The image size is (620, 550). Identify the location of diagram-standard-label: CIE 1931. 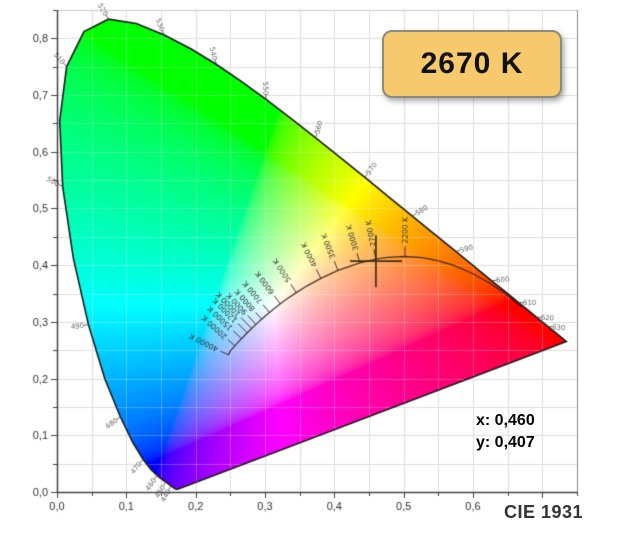
(544, 512).